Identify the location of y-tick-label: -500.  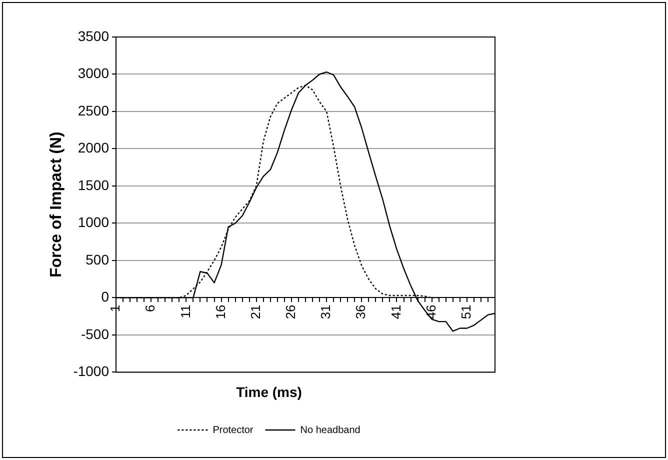
(95, 334).